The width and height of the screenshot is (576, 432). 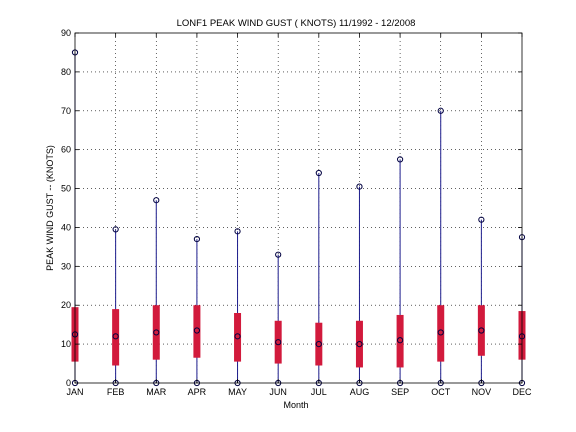 I want to click on x-axis-label: Month, so click(x=295, y=405).